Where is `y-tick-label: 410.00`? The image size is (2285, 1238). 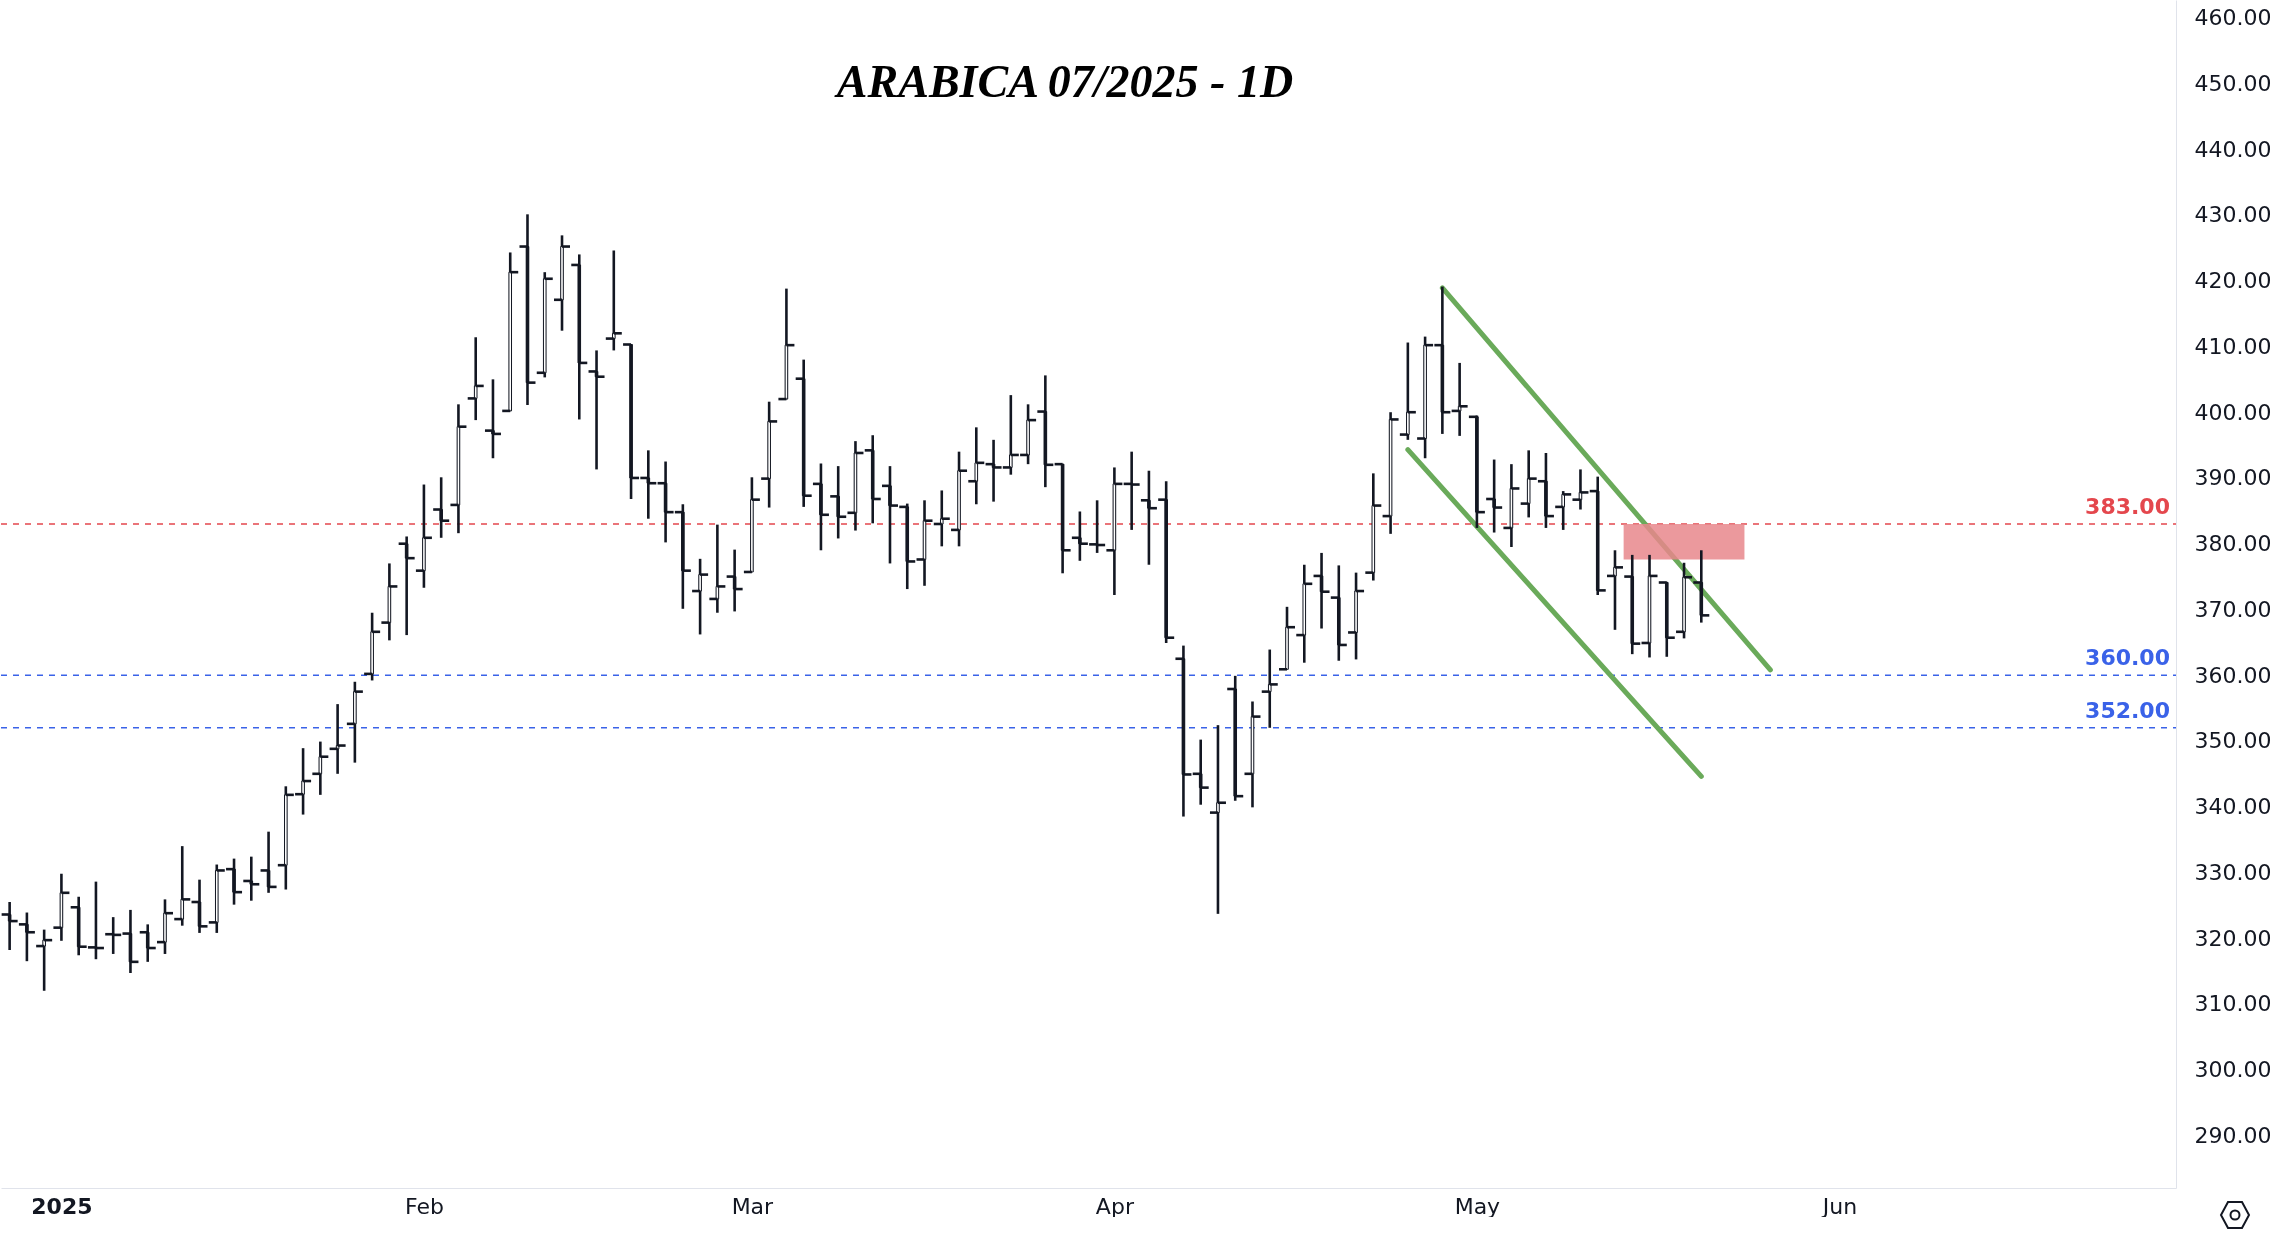 y-tick-label: 410.00 is located at coordinates (2233, 346).